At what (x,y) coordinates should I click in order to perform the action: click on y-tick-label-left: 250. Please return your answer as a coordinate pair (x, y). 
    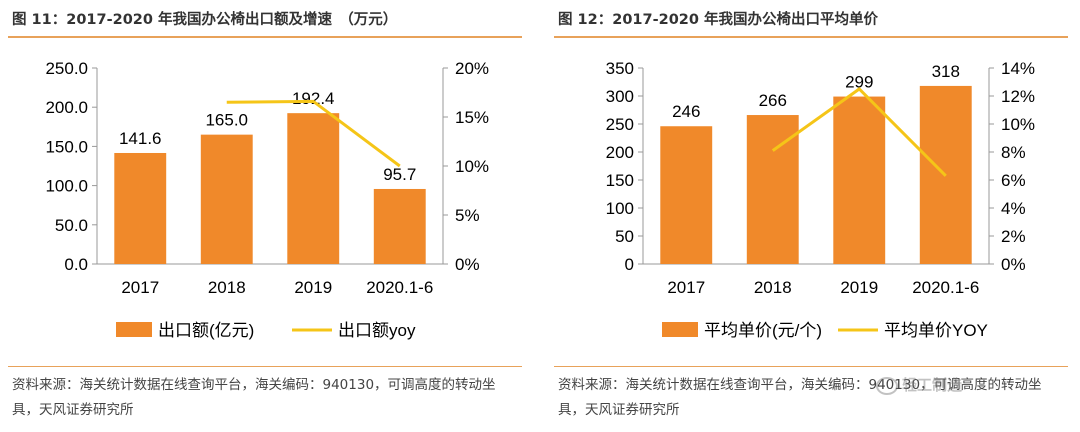
    Looking at the image, I should click on (620, 124).